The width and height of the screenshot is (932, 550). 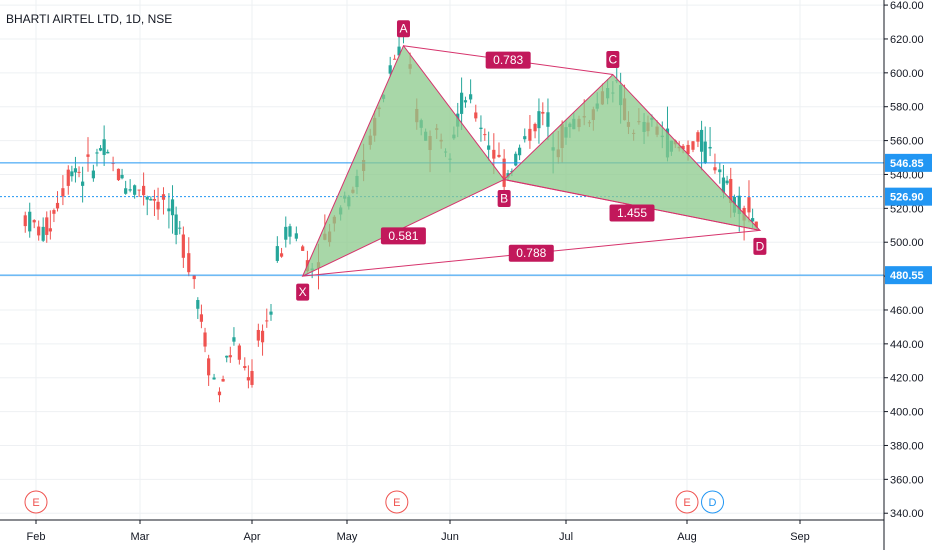 What do you see at coordinates (907, 446) in the screenshot?
I see `y-tick-label: 380.00` at bounding box center [907, 446].